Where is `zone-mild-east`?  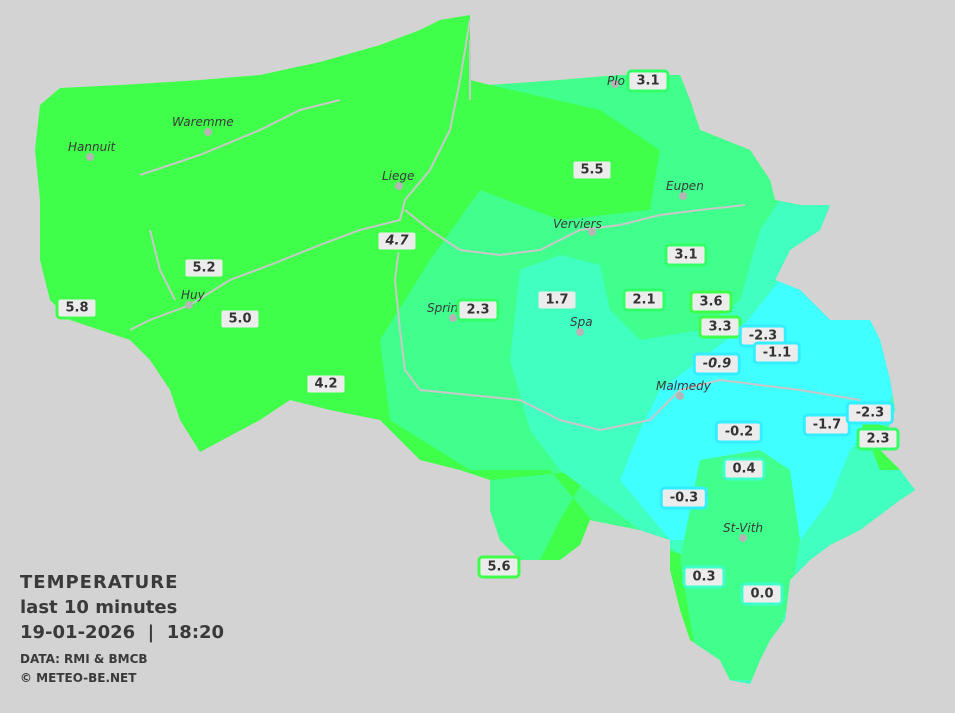 zone-mild-east is located at coordinates (740, 565).